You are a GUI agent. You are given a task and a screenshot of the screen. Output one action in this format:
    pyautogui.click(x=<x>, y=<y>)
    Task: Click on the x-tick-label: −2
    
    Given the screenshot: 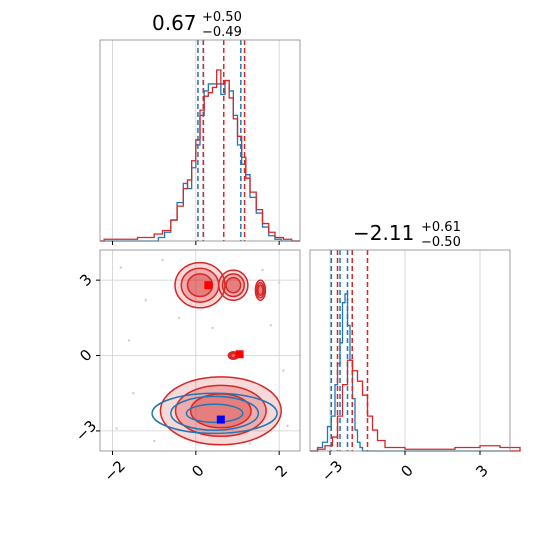 What is the action you would take?
    pyautogui.click(x=114, y=471)
    